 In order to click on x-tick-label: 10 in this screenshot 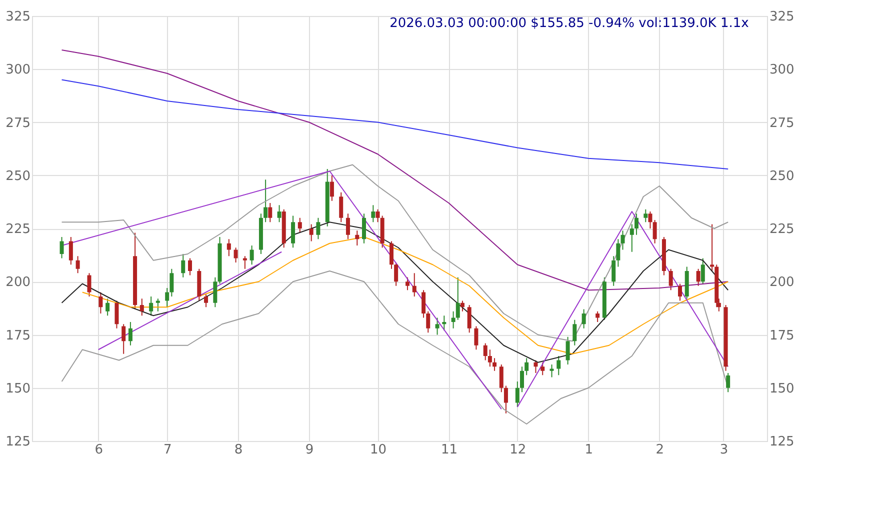, I will do `click(378, 450)`.